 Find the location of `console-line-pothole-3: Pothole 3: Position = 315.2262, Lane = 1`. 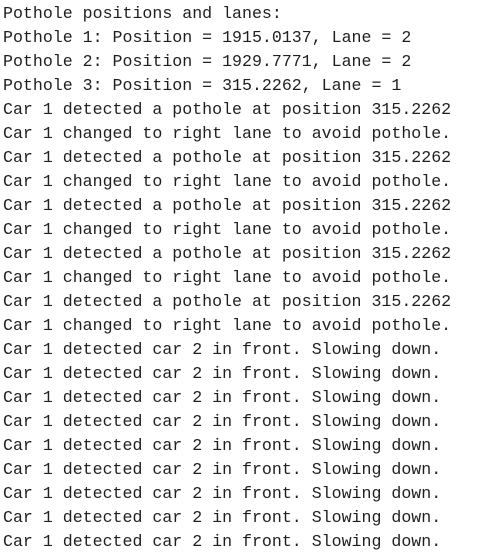

console-line-pothole-3: Pothole 3: Position = 315.2262, Lane = 1 is located at coordinates (202, 85).